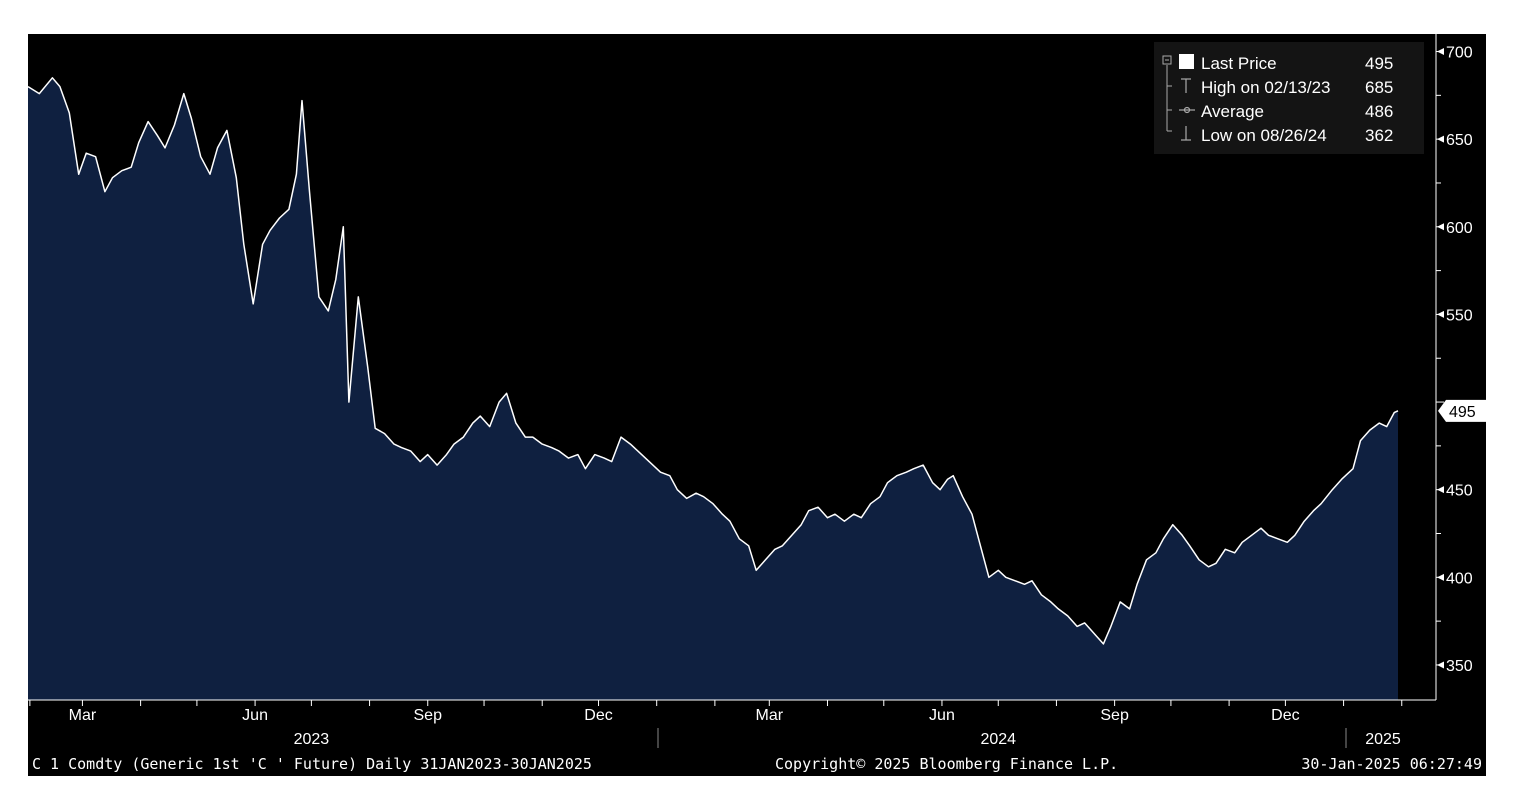 The image size is (1514, 804). I want to click on y-tick-label: 650, so click(1459, 140).